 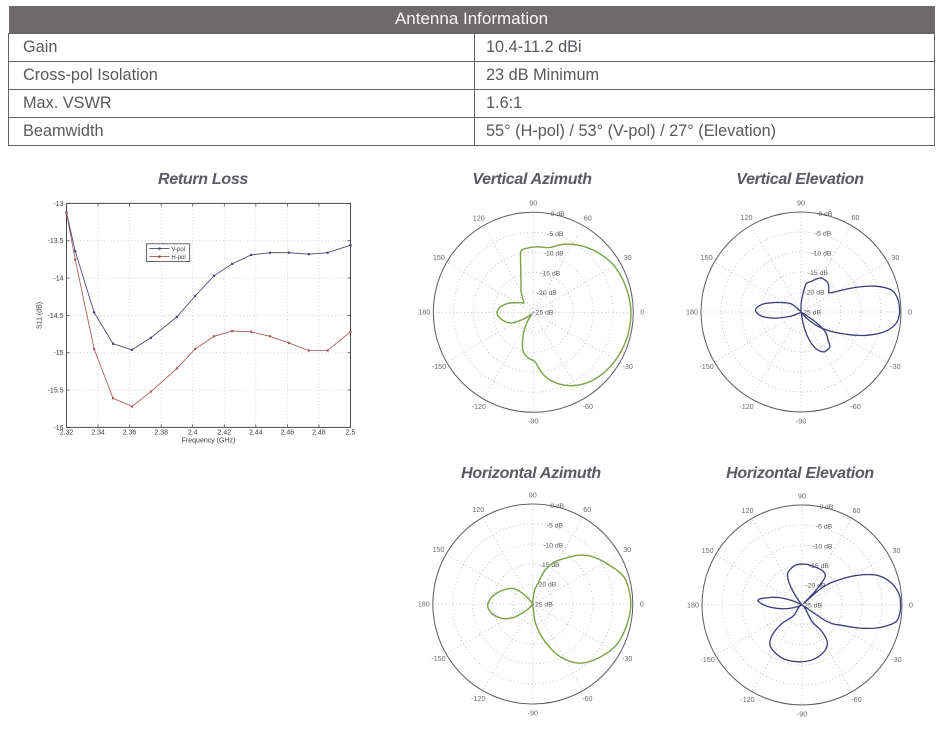 I want to click on svg-text: 2.44, so click(x=256, y=432).